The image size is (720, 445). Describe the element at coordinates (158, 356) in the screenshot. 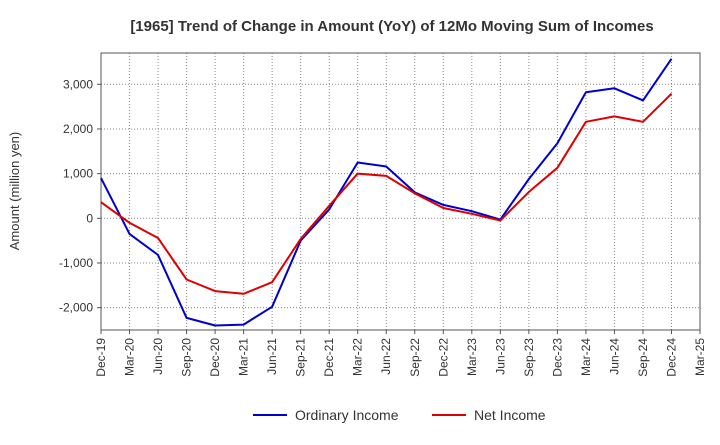

I see `x-tick-label: Jun-20` at that location.